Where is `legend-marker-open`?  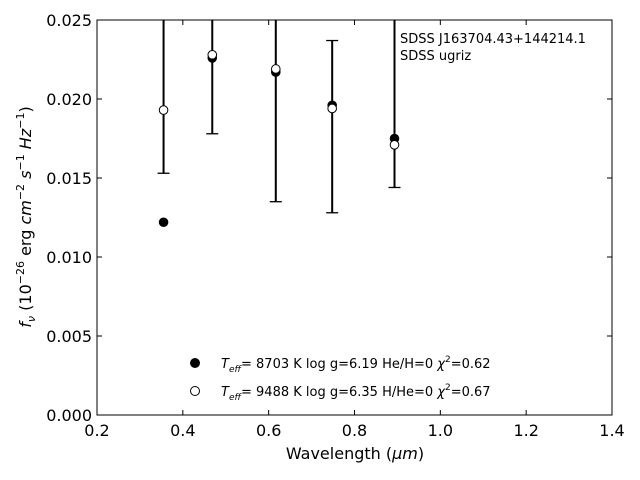
legend-marker-open is located at coordinates (195, 391).